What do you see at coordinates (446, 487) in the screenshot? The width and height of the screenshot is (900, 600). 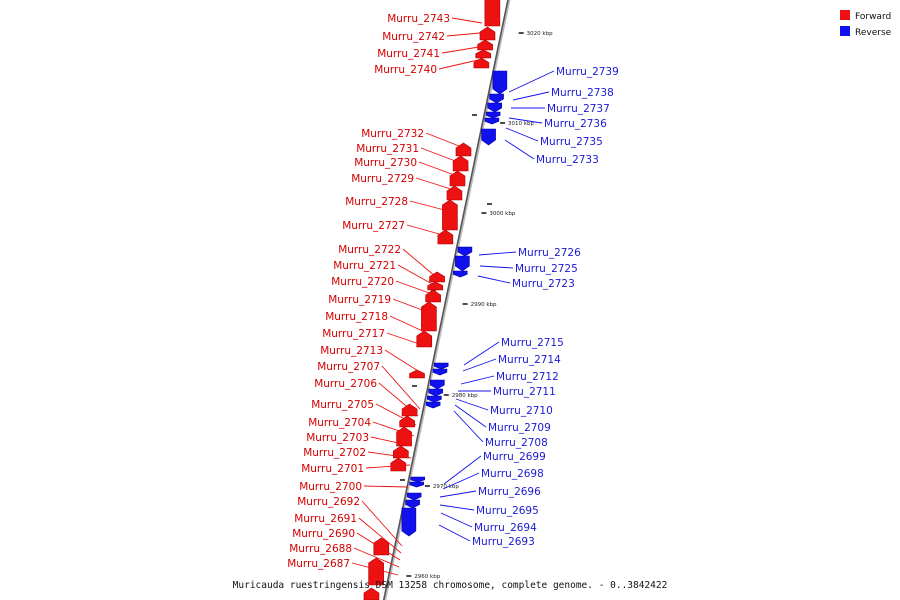 I see `scale-label: 2970 kbp` at bounding box center [446, 487].